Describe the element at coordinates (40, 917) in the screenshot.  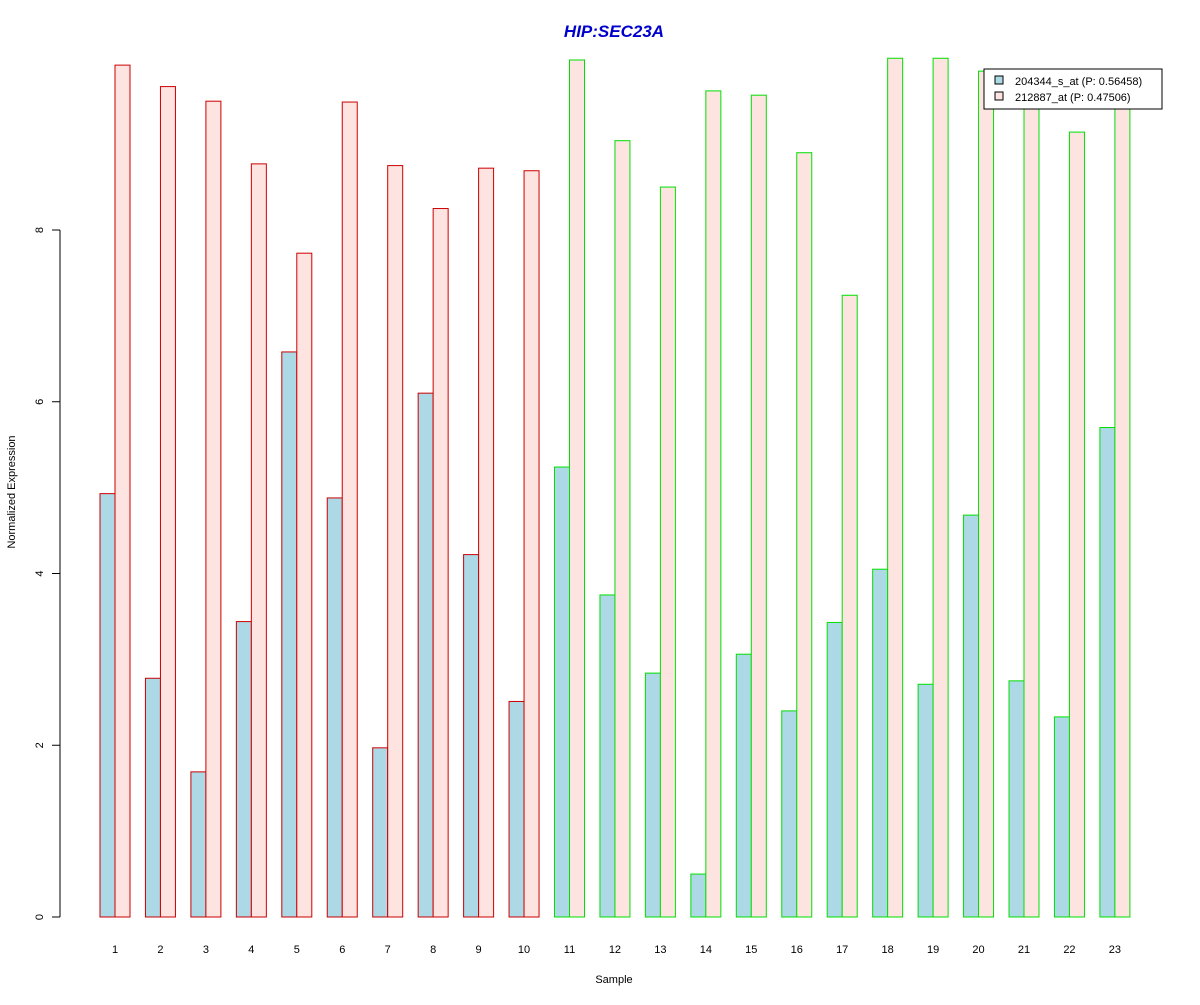
I see `y-tick-label: 0` at that location.